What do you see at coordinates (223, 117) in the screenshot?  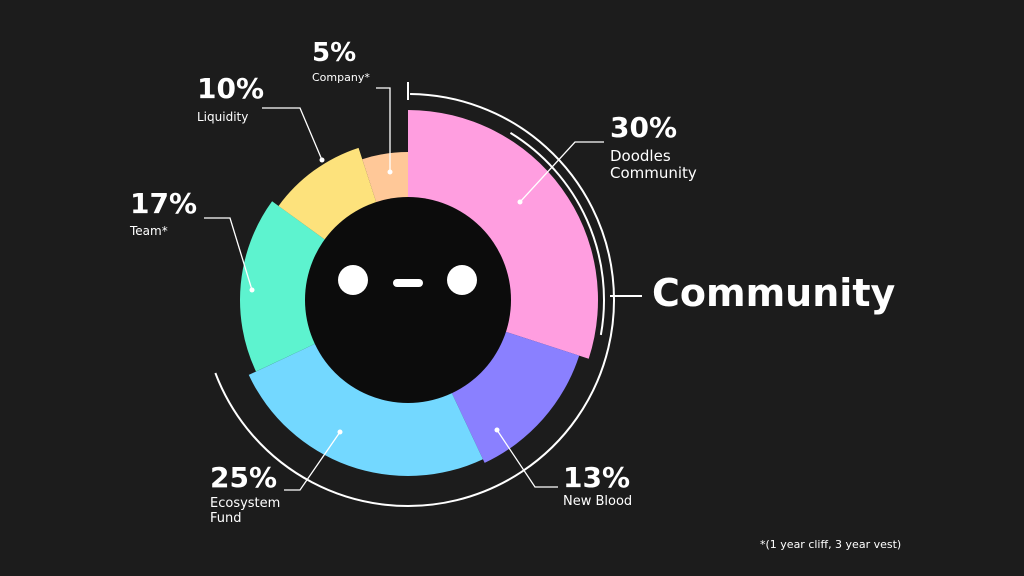 I see `category-label: Liquidity` at bounding box center [223, 117].